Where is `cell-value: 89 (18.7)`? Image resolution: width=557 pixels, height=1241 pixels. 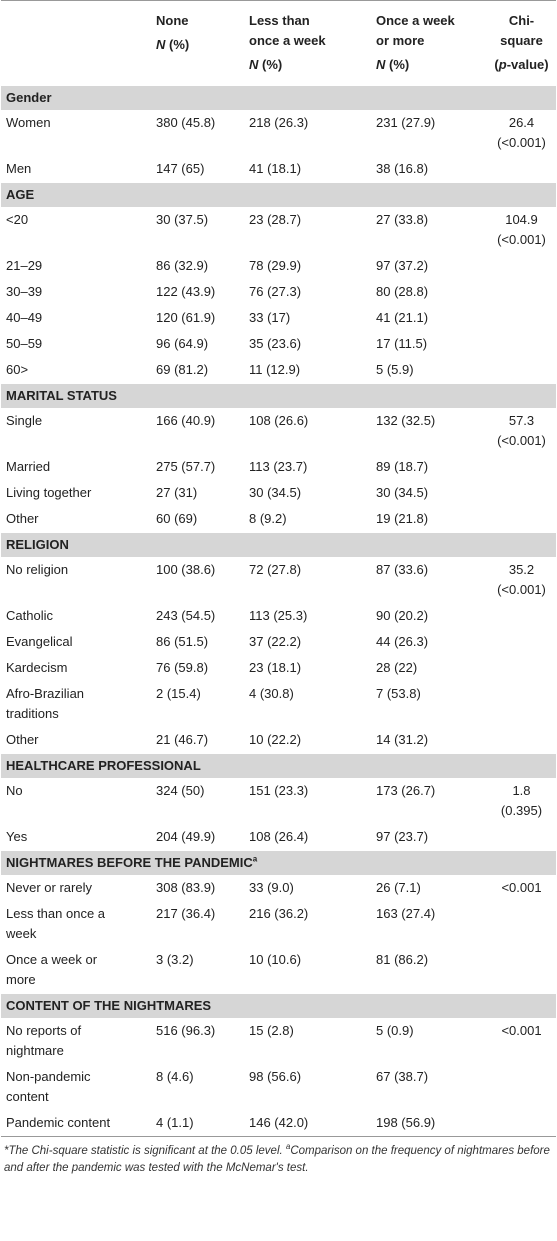 cell-value: 89 (18.7) is located at coordinates (402, 466).